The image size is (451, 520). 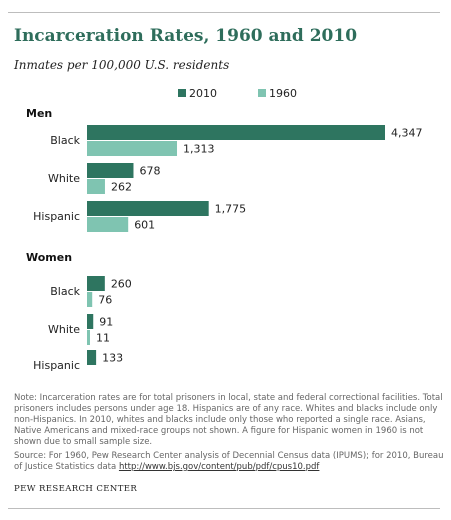 I want to click on value-label-women-black-1960: 76, so click(x=105, y=300).